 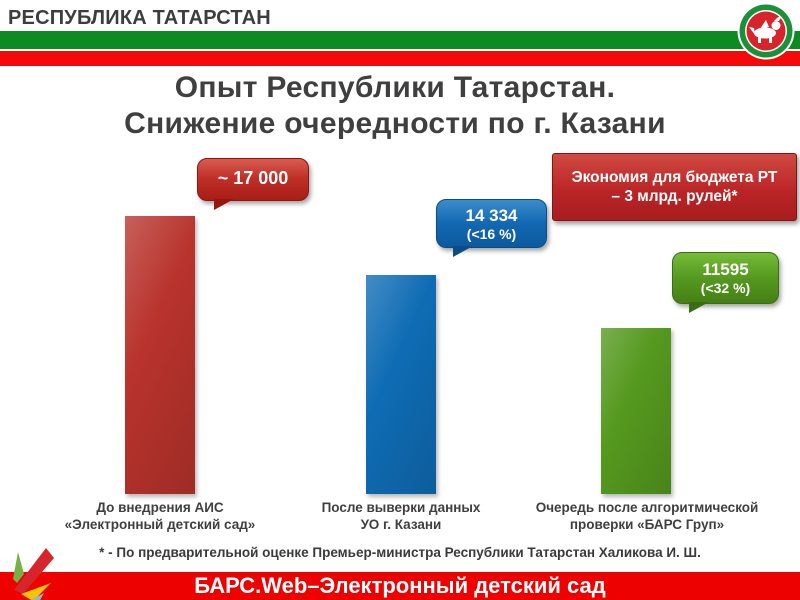 I want to click on bar-label-line: Очередь после алгоритмической, so click(x=647, y=507).